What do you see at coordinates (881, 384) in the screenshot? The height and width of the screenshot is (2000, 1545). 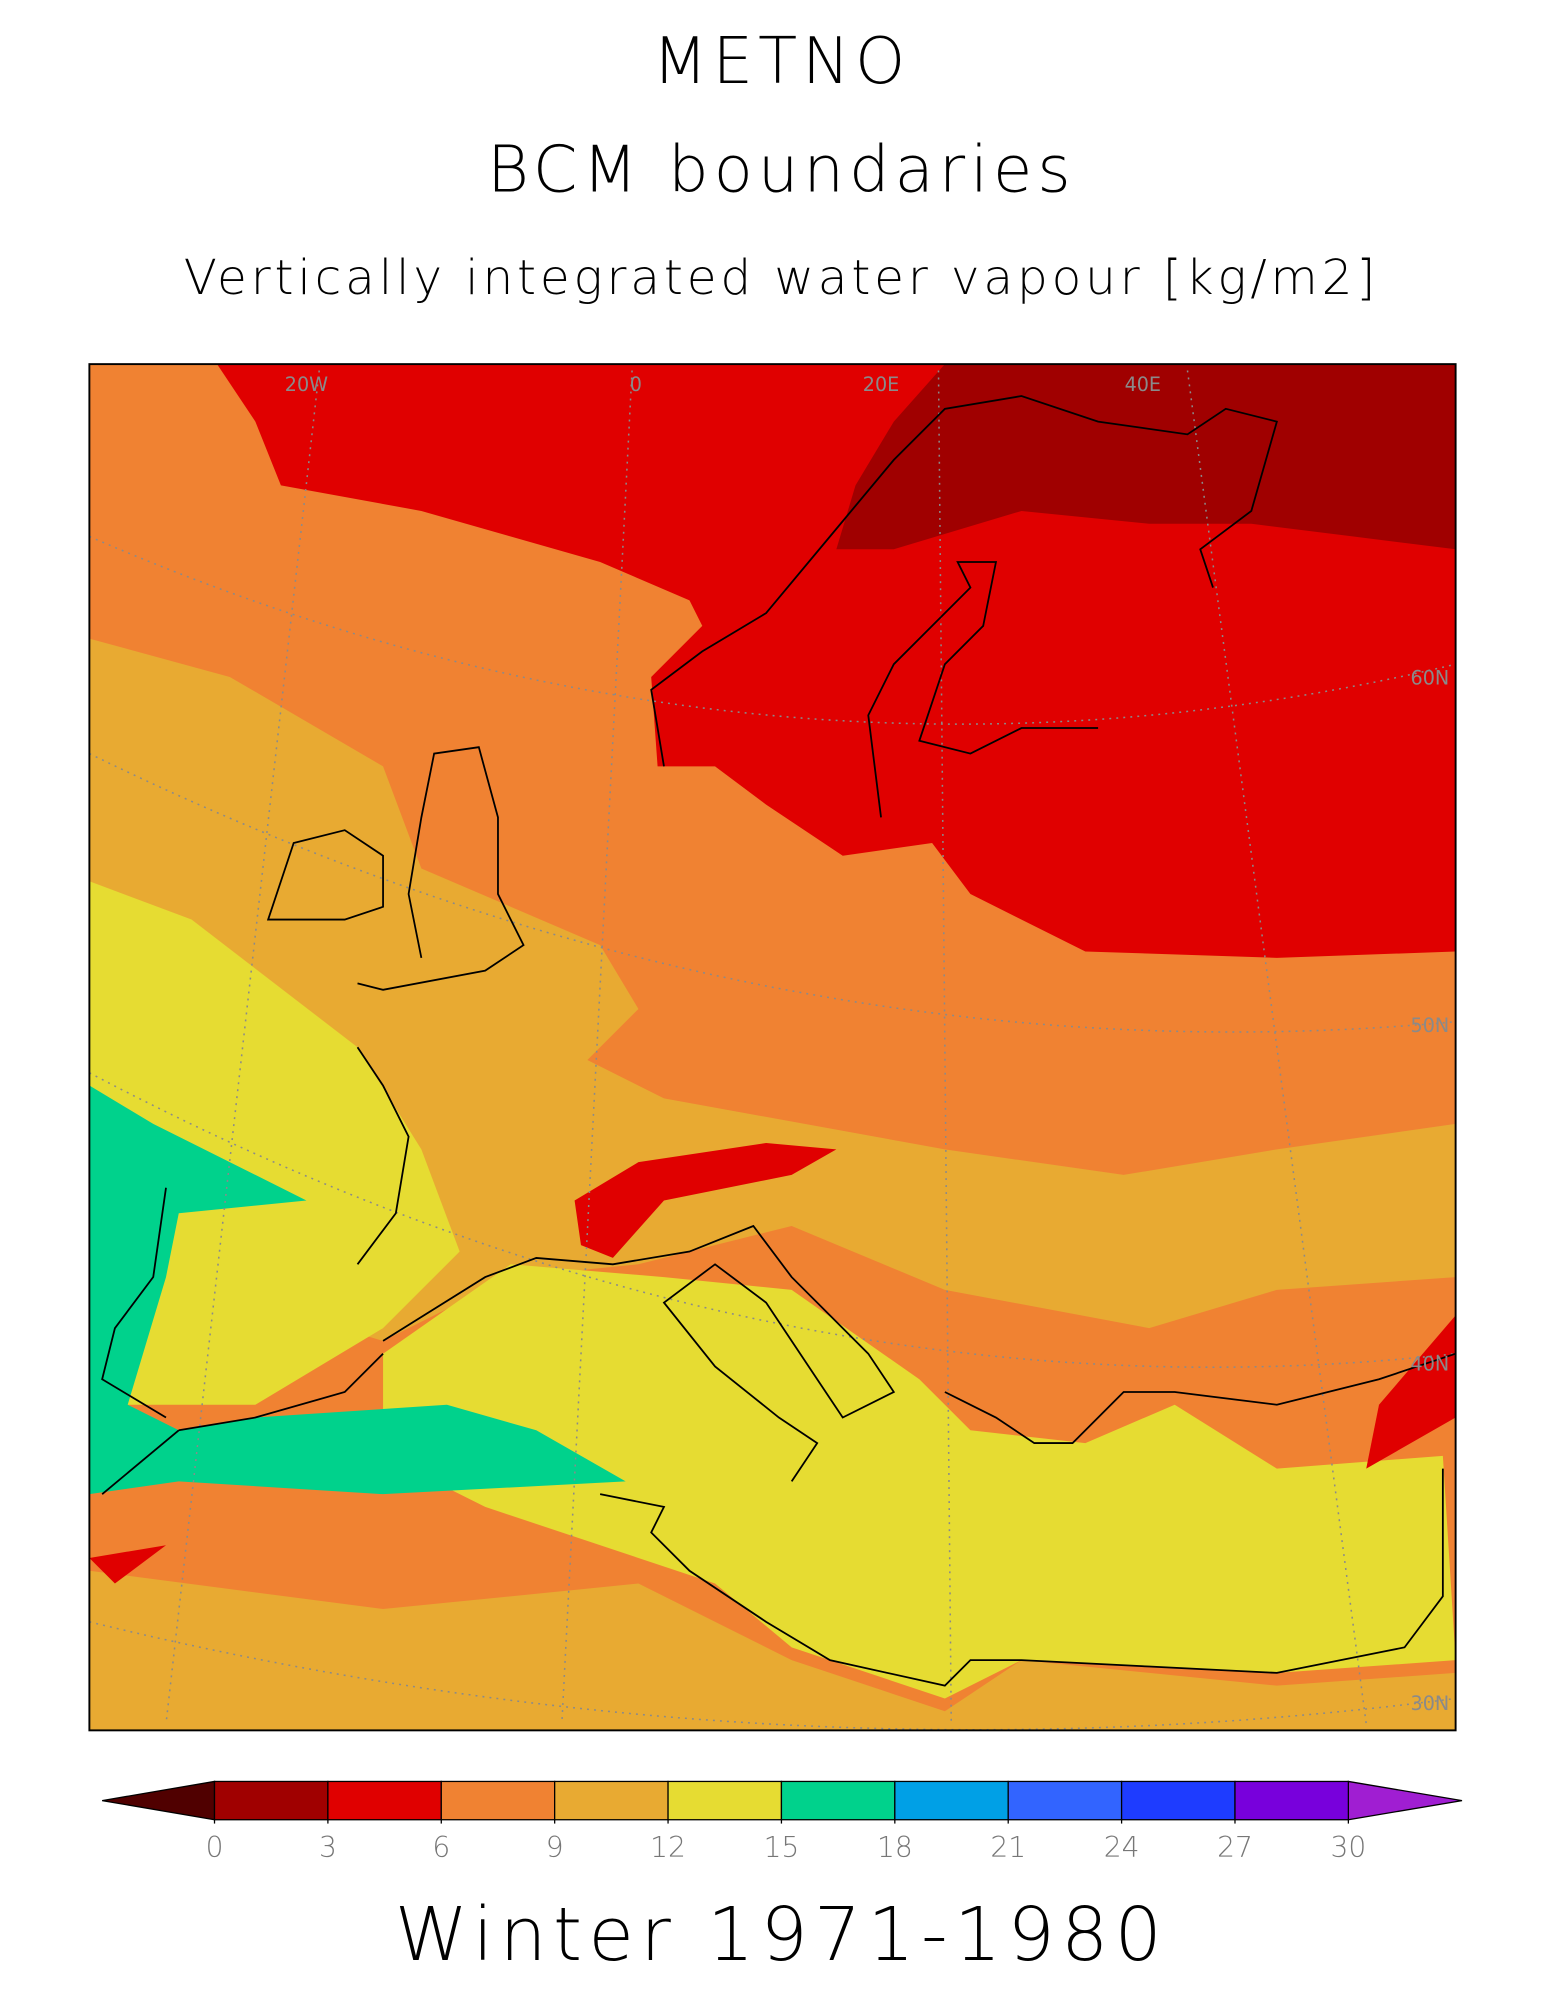 I see `lon-label: 20E` at bounding box center [881, 384].